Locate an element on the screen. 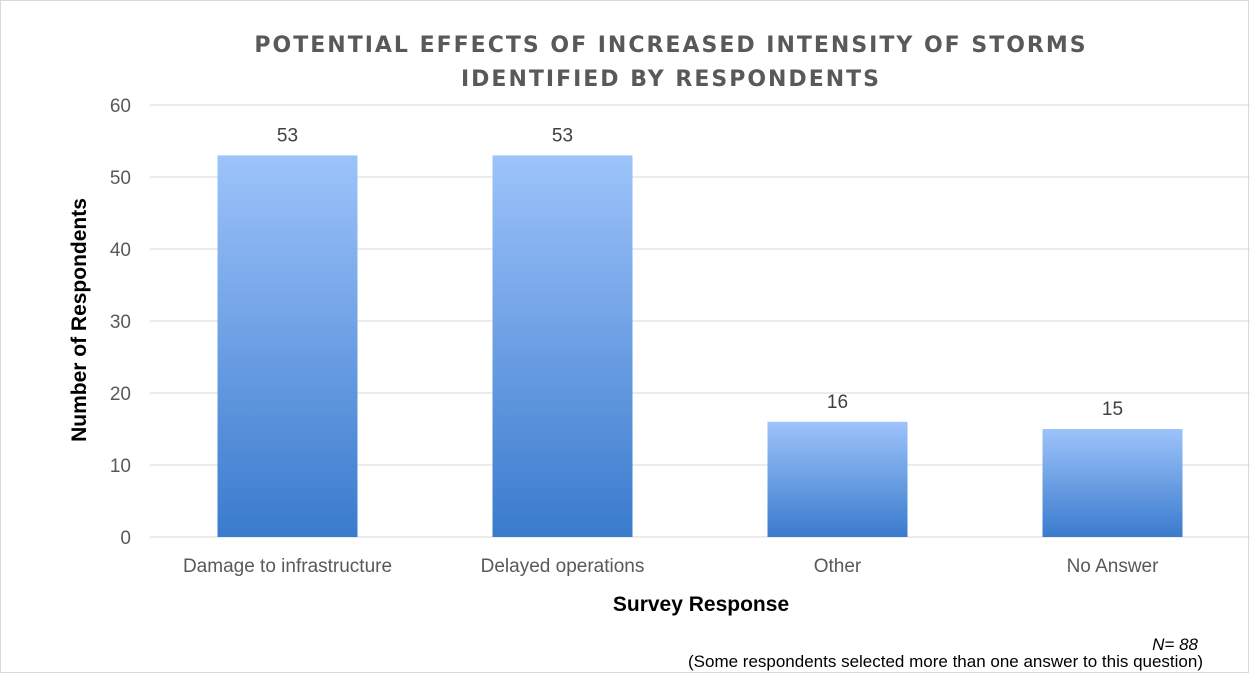 This screenshot has height=677, width=1255. y-tick-label: 10 is located at coordinates (120, 466).